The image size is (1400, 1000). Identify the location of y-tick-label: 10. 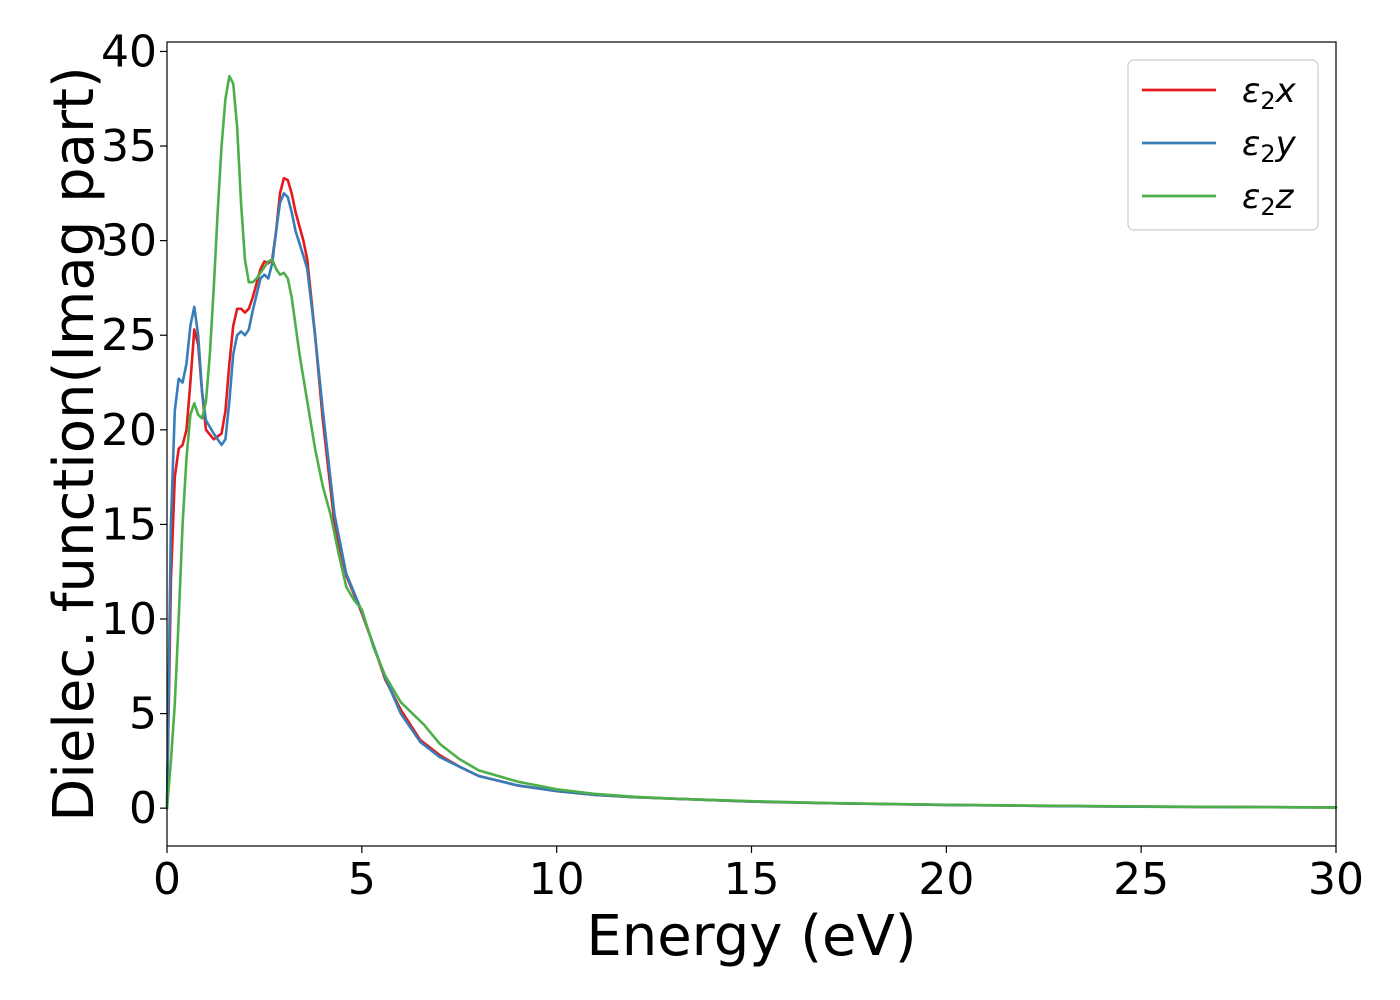
(129, 619).